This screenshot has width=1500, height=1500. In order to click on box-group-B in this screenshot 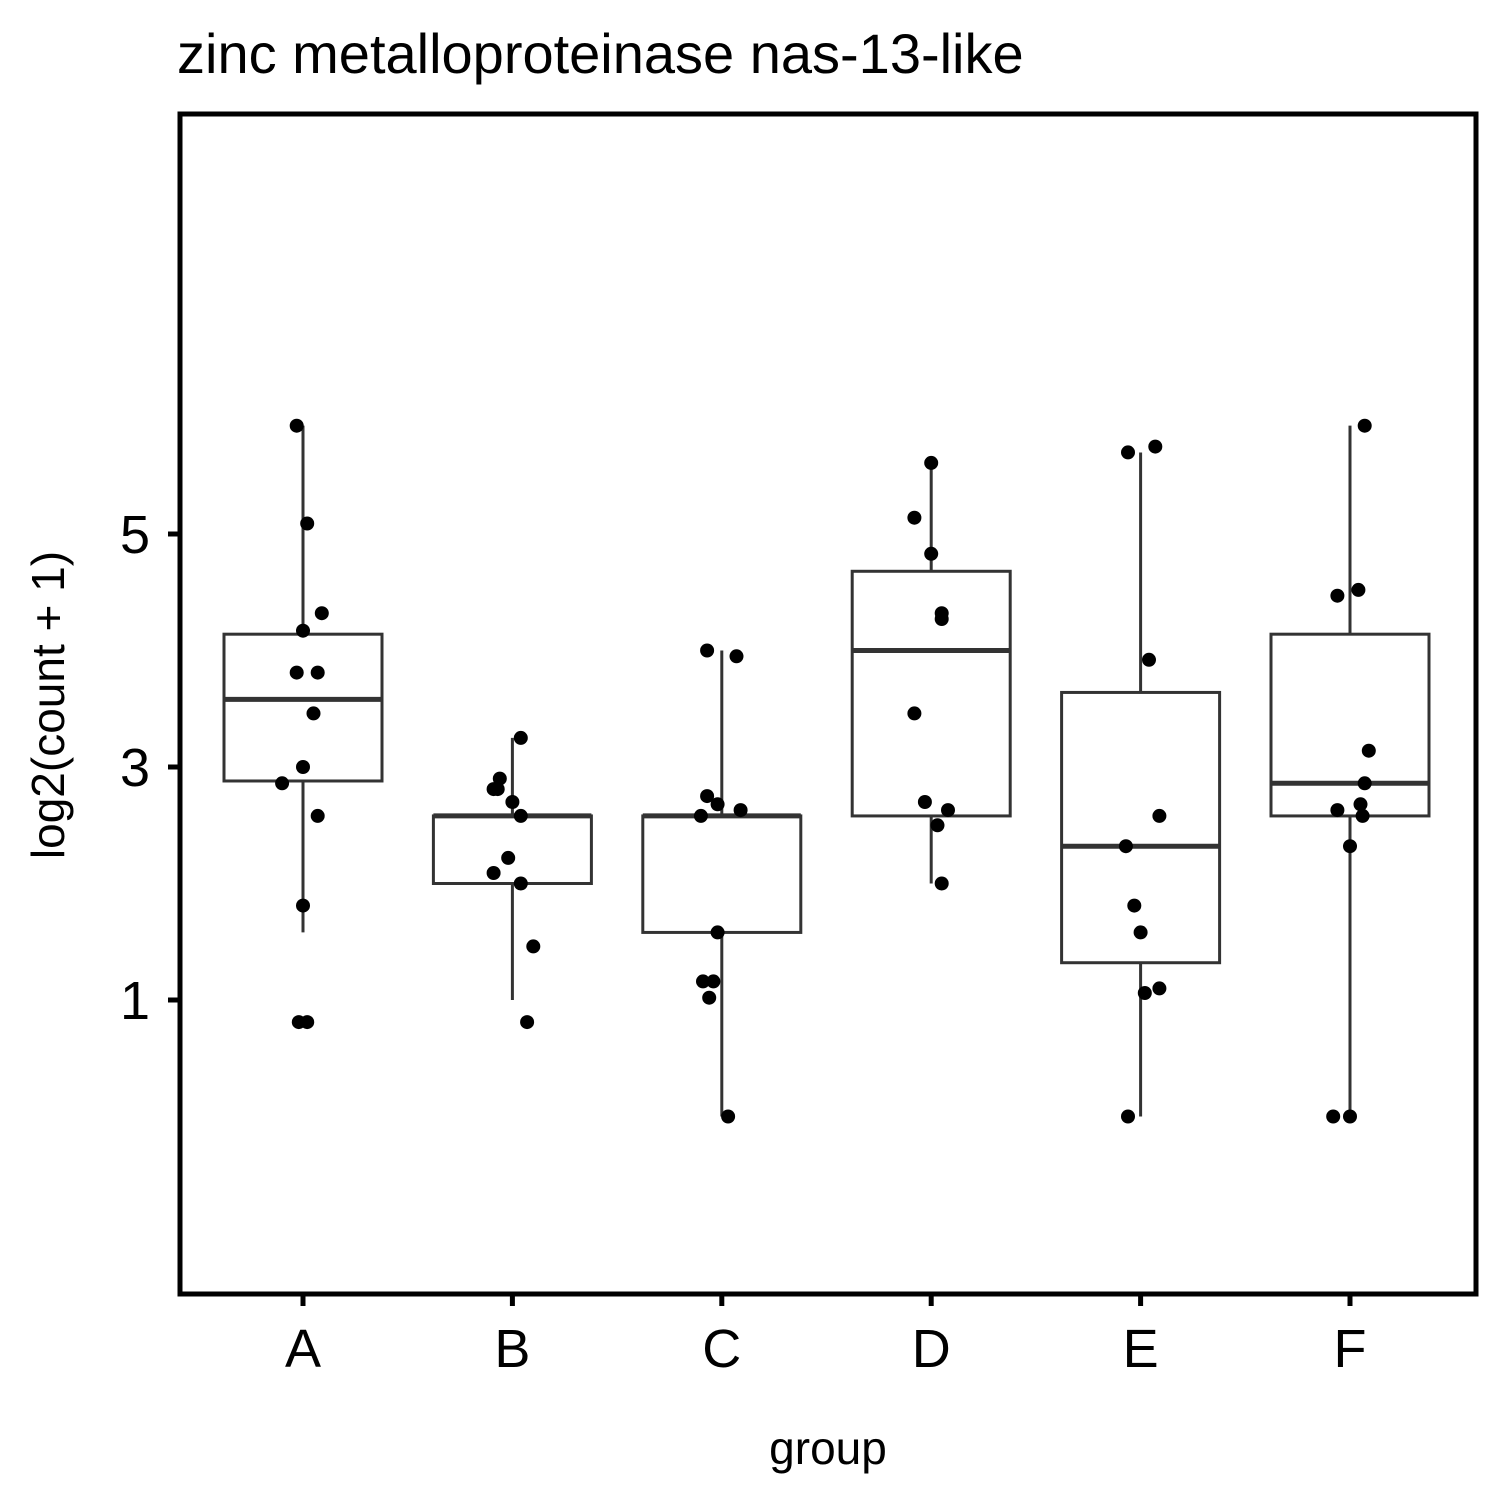, I will do `click(512, 869)`.